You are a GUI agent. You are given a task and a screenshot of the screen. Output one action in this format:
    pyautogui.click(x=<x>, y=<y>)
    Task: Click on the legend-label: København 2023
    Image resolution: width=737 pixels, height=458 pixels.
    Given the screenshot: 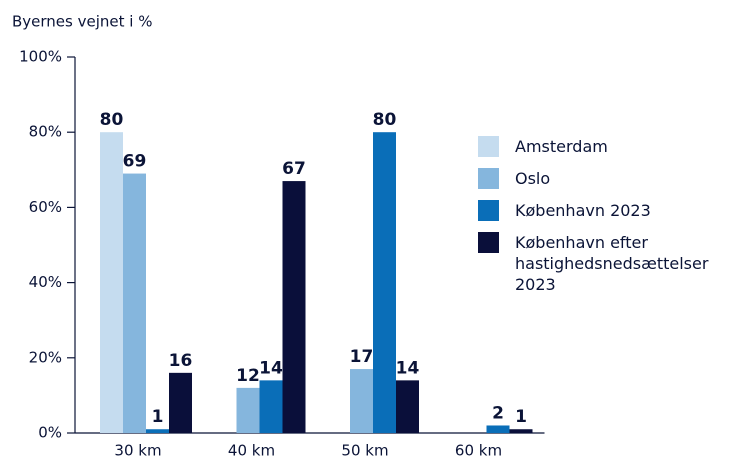 What is the action you would take?
    pyautogui.click(x=583, y=210)
    